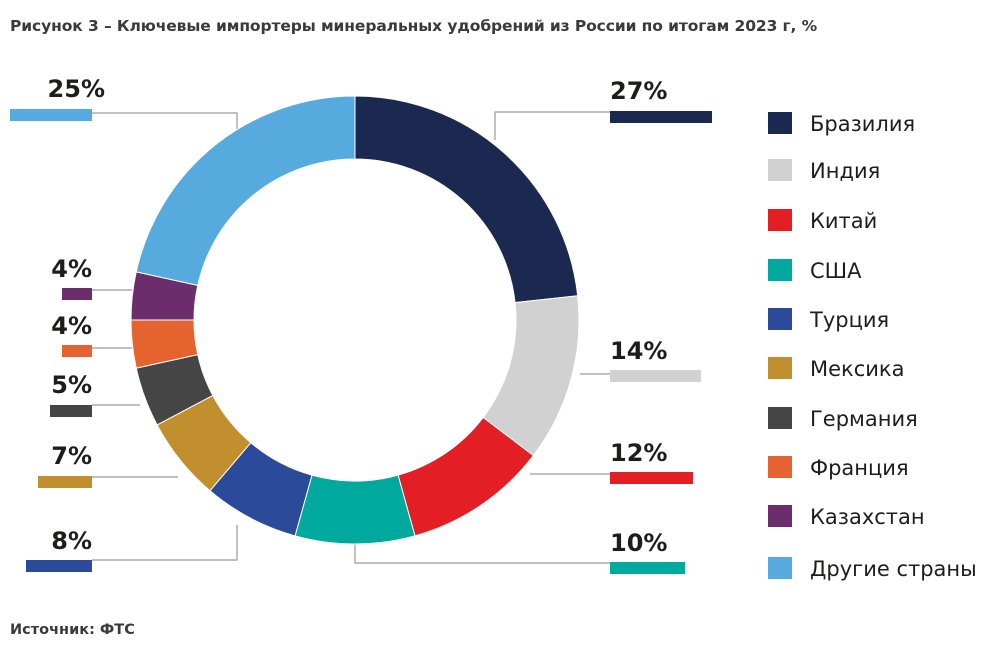 This screenshot has width=1005, height=650. I want to click on value-label-3: 12%, so click(638, 453).